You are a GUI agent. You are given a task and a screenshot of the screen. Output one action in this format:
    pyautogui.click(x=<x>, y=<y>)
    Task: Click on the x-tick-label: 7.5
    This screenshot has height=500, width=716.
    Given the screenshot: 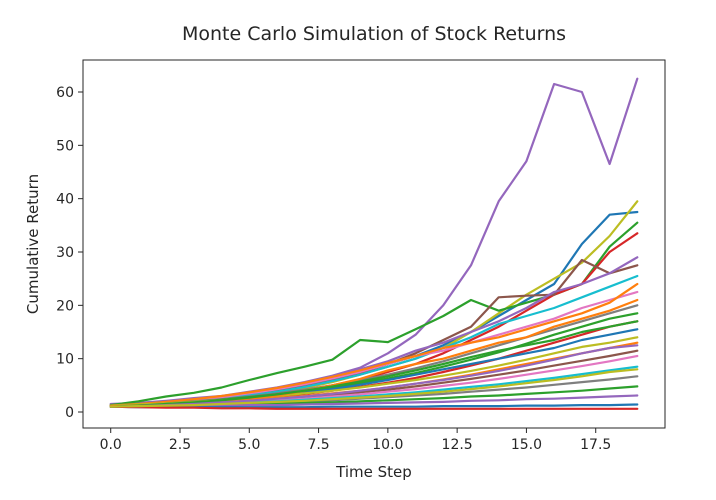 What is the action you would take?
    pyautogui.click(x=318, y=445)
    